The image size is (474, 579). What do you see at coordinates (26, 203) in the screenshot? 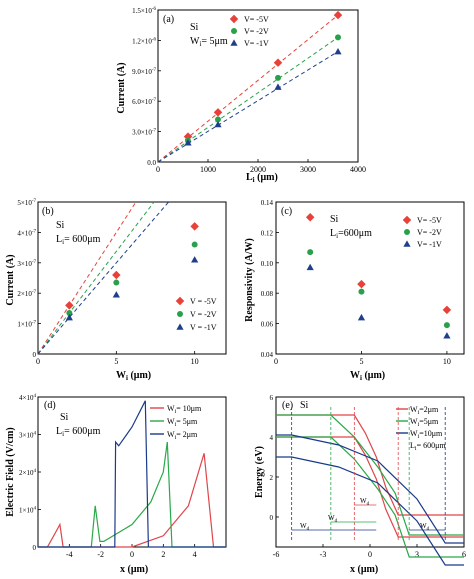
I see `y-tick-label: 5×10⁻⁷` at bounding box center [26, 203].